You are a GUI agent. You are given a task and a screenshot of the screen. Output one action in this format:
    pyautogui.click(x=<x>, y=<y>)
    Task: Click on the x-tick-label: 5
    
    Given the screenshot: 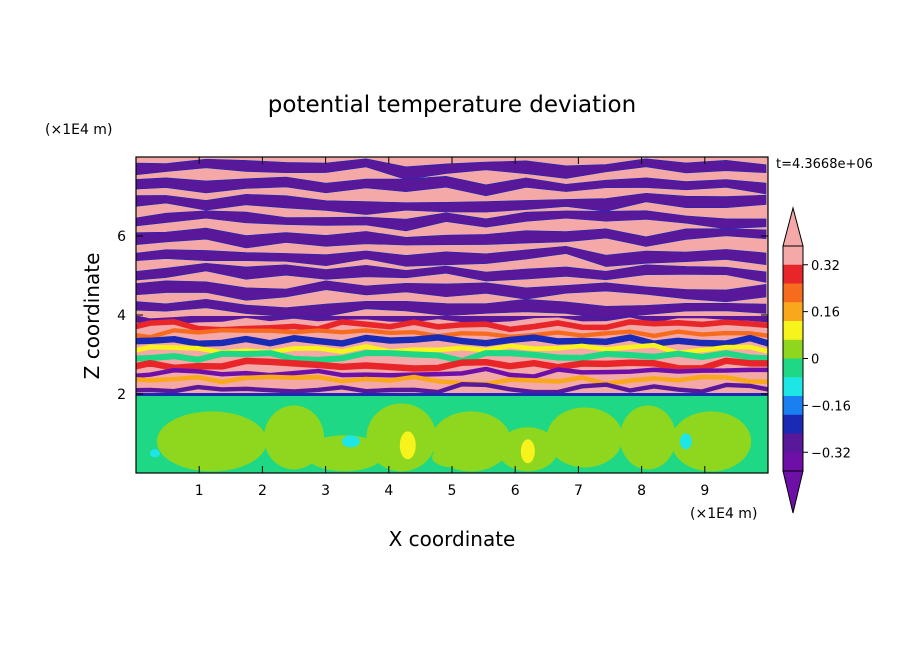 What is the action you would take?
    pyautogui.click(x=452, y=491)
    